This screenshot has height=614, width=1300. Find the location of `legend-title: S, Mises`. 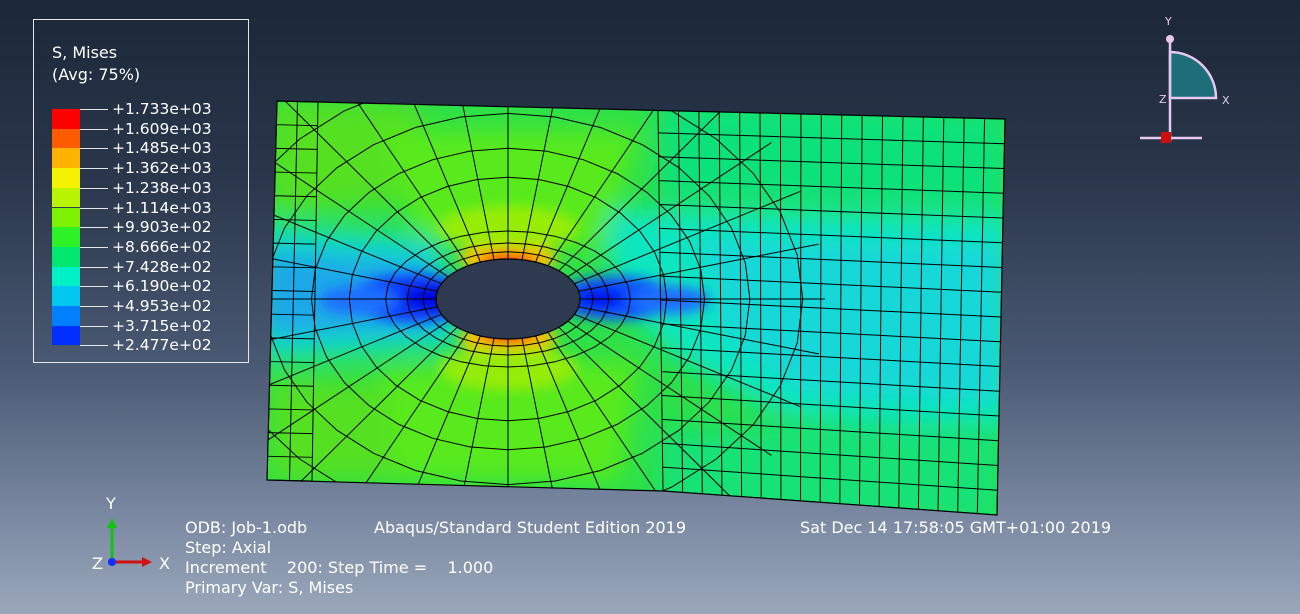

legend-title: S, Mises is located at coordinates (85, 52).